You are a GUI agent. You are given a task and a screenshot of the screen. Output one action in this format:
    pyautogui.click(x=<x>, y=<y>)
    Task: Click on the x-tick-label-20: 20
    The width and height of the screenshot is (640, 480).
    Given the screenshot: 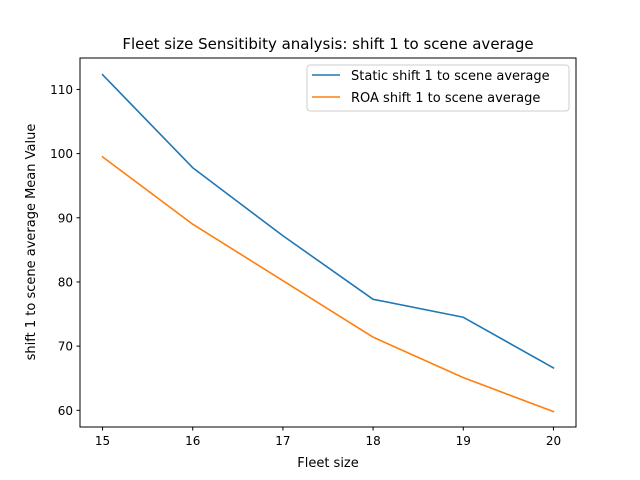 What is the action you would take?
    pyautogui.click(x=553, y=441)
    